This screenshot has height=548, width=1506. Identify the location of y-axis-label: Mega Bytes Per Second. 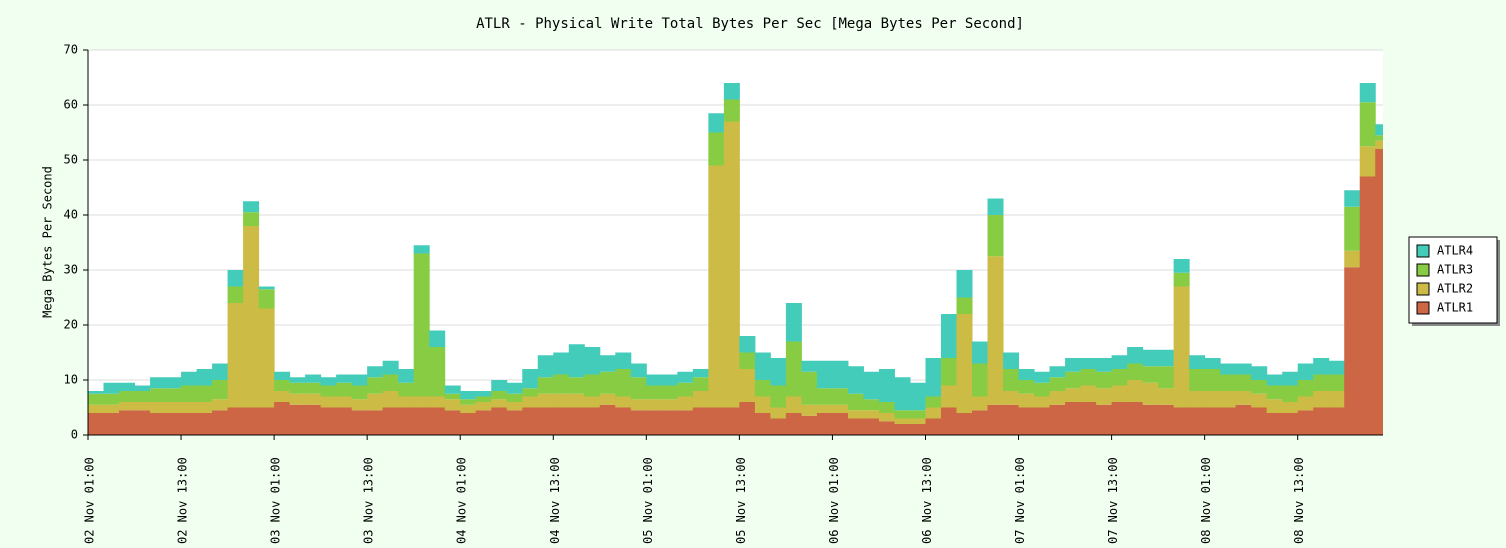
(48, 242).